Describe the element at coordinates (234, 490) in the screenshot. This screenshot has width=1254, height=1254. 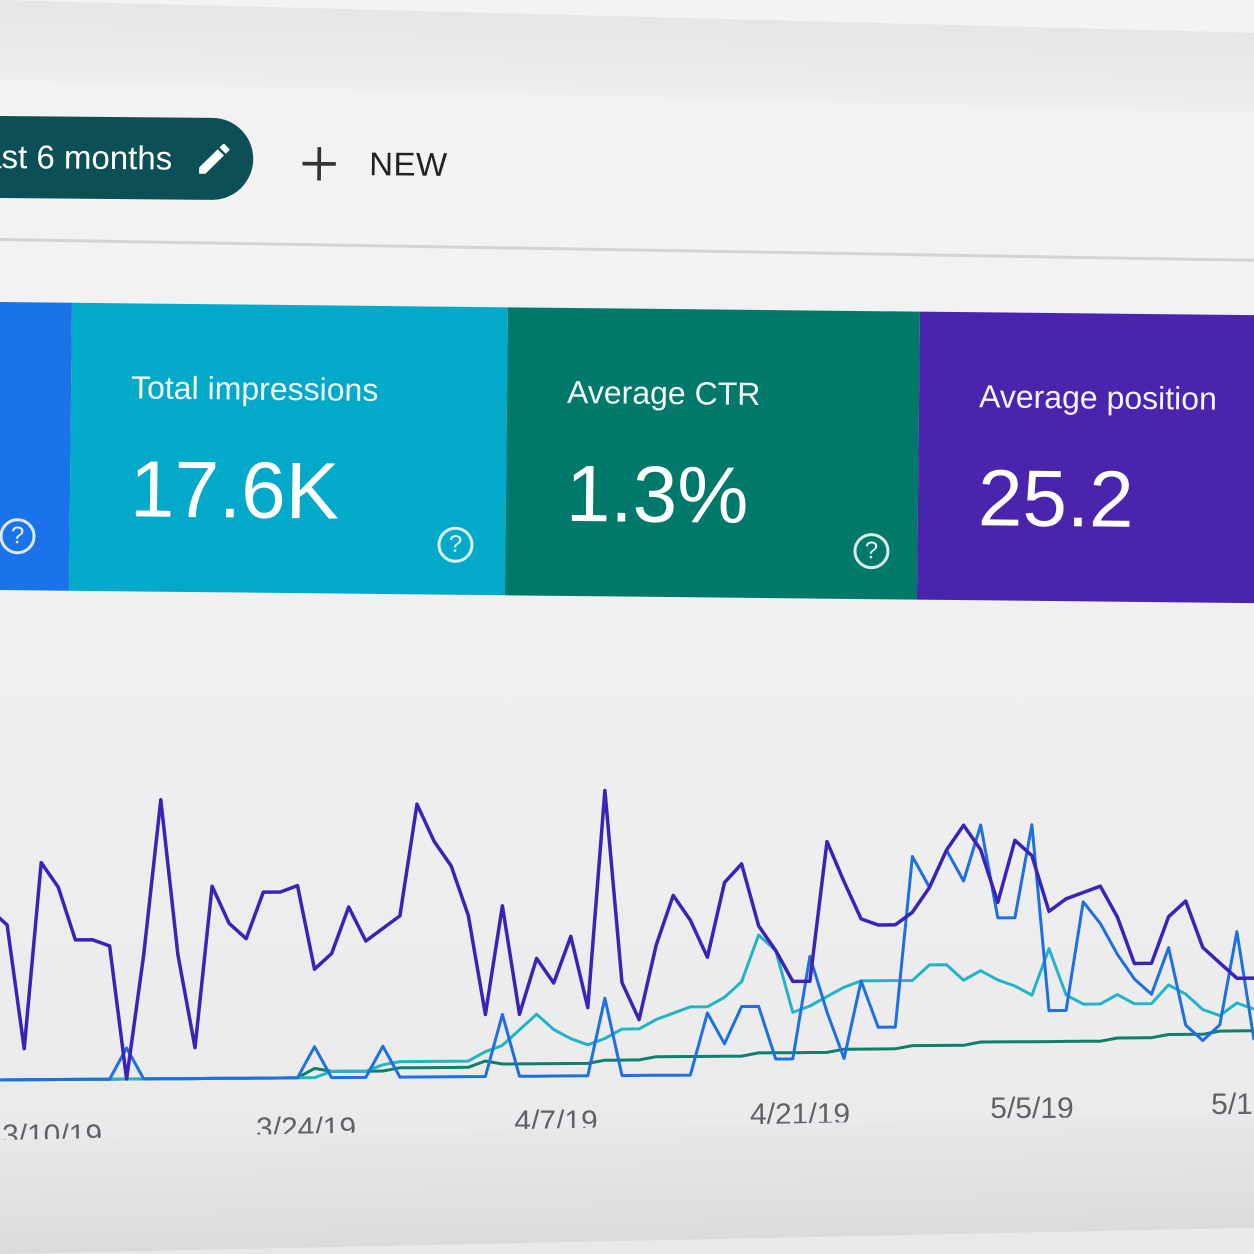
I see `card-value: 17.6K` at that location.